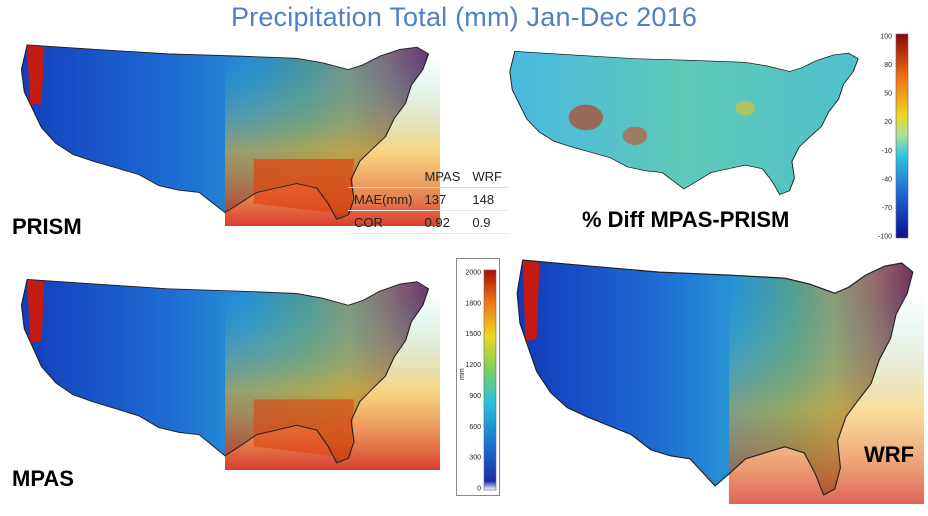 The image size is (928, 516). I want to click on prism-label: PRISM, so click(47, 226).